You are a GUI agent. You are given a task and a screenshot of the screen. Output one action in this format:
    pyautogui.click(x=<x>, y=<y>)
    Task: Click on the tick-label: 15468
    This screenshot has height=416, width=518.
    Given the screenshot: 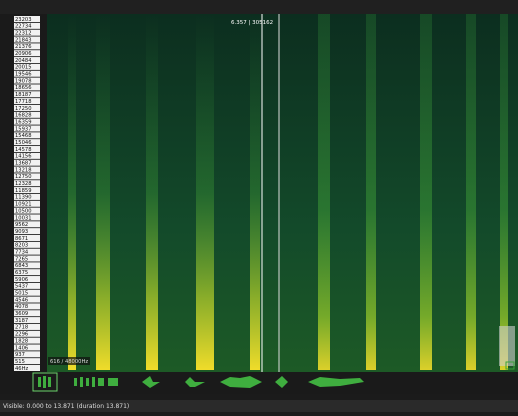 What is the action you would take?
    pyautogui.click(x=23, y=136)
    